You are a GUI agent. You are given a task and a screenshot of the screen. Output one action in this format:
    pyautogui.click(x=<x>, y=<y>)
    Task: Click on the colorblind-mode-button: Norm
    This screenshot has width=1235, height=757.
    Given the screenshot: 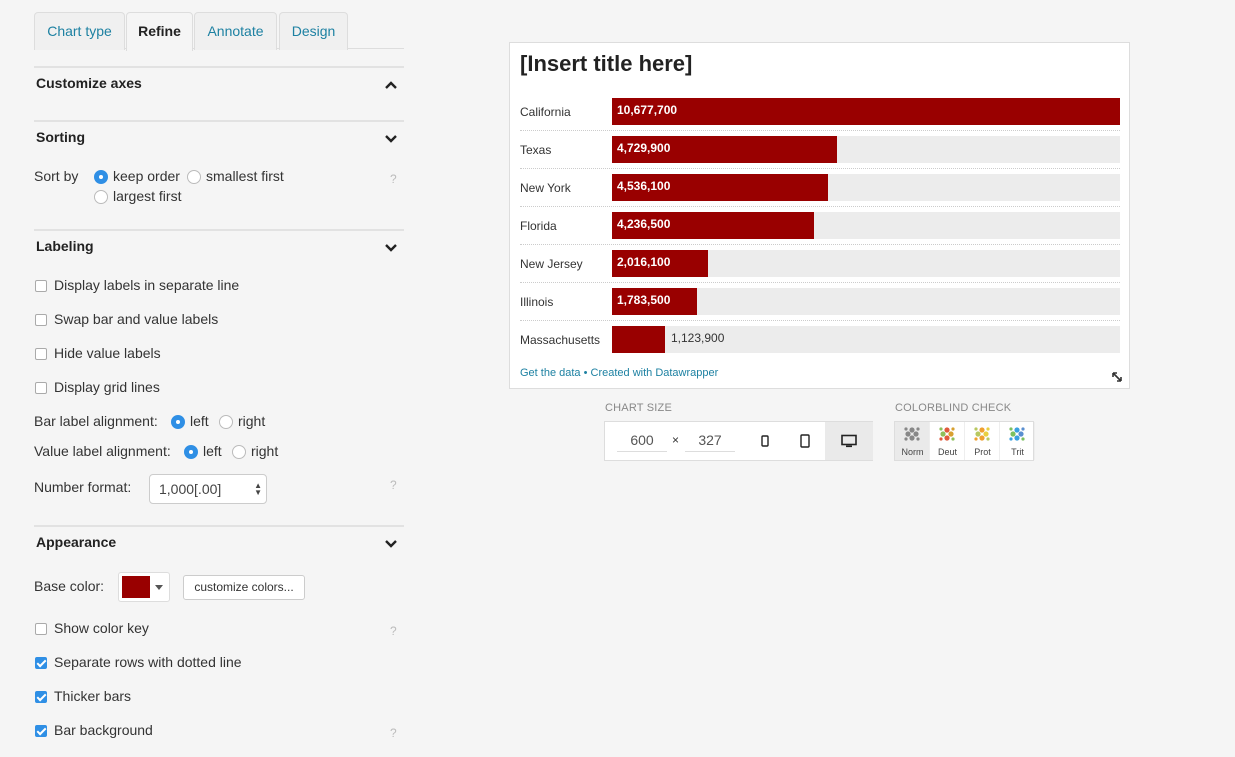 What is the action you would take?
    pyautogui.click(x=912, y=441)
    